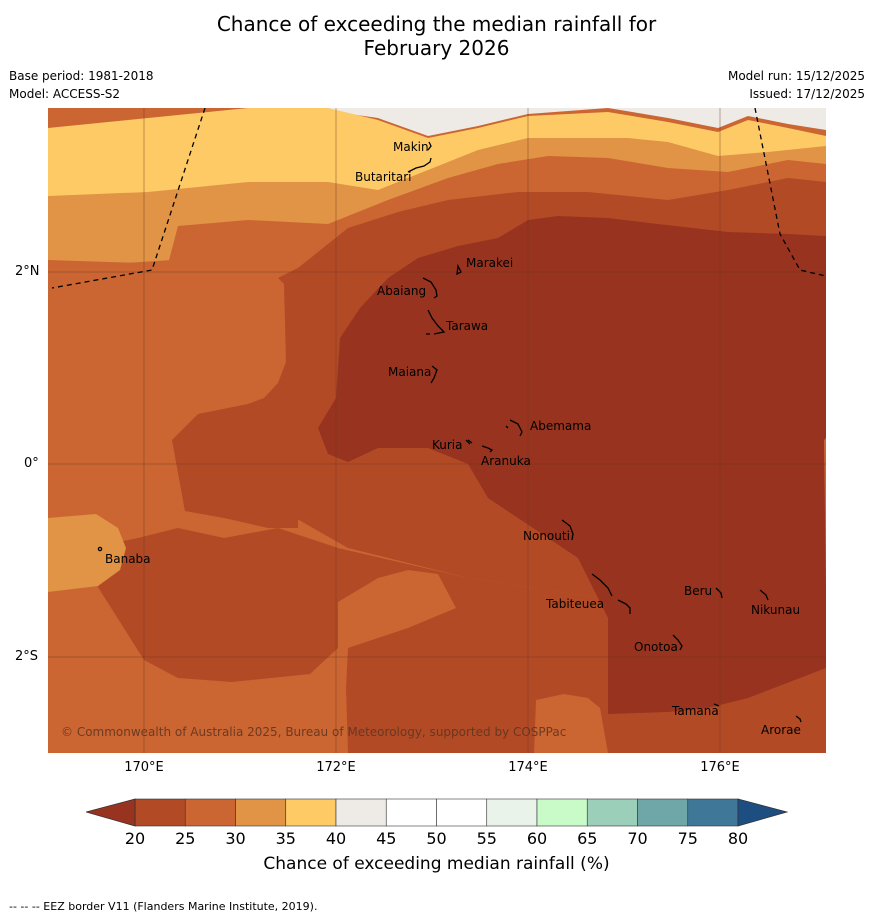 The width and height of the screenshot is (873, 919). I want to click on issued-date: Issued: 17/12/2025, so click(807, 94).